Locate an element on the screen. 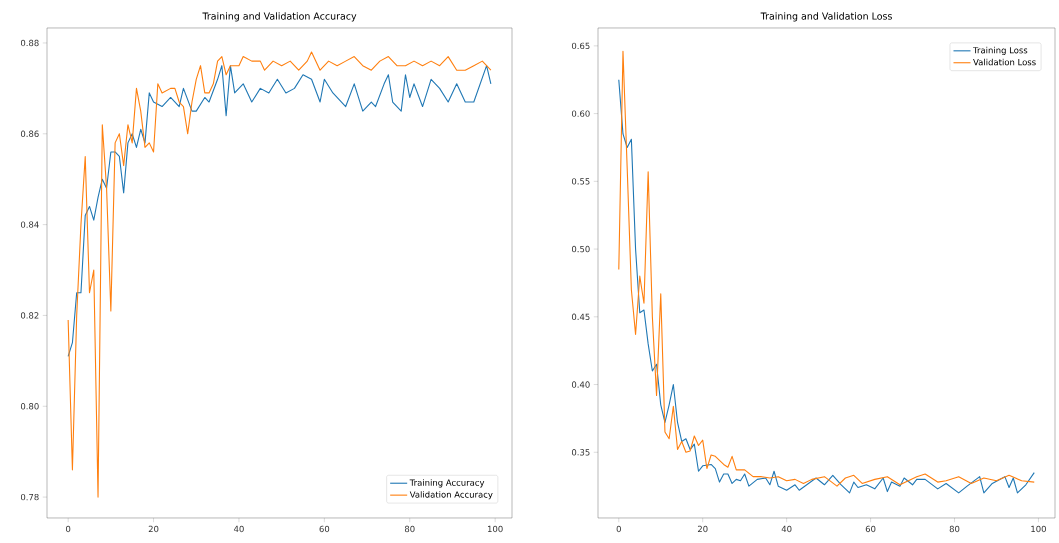 This screenshot has width=1059, height=543. y-tick-label: 0.45 is located at coordinates (580, 317).